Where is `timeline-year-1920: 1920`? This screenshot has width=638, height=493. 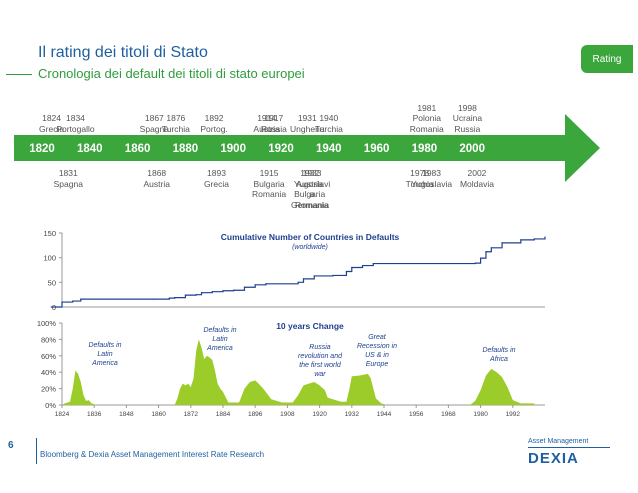
timeline-year-1920: 1920 is located at coordinates (281, 149).